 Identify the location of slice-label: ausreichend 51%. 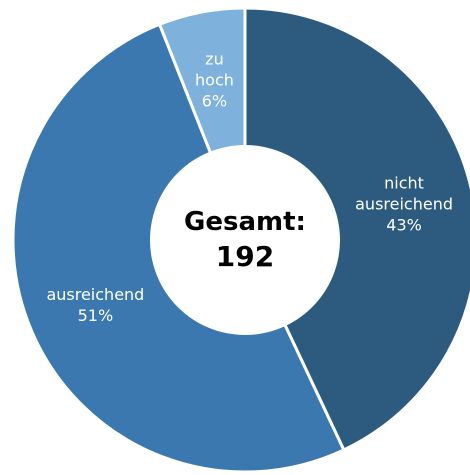
(95, 305).